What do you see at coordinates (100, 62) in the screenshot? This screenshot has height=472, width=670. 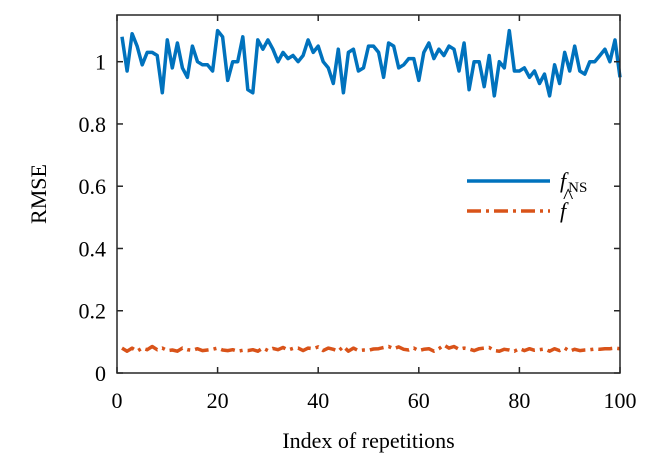 I see `y-tick-label: 1` at bounding box center [100, 62].